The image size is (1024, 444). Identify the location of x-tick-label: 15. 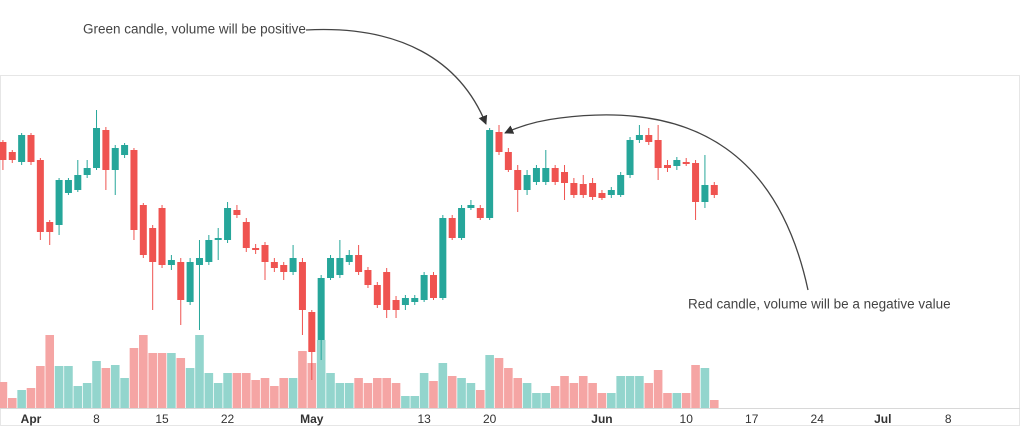
(162, 419).